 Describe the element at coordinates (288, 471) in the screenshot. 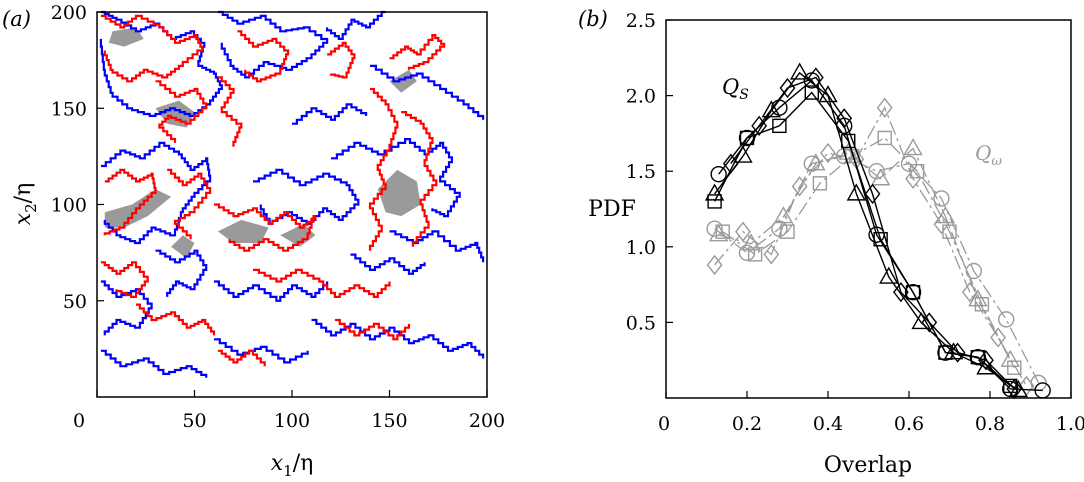

I see `panel-a-xlabel-sub: 1` at that location.